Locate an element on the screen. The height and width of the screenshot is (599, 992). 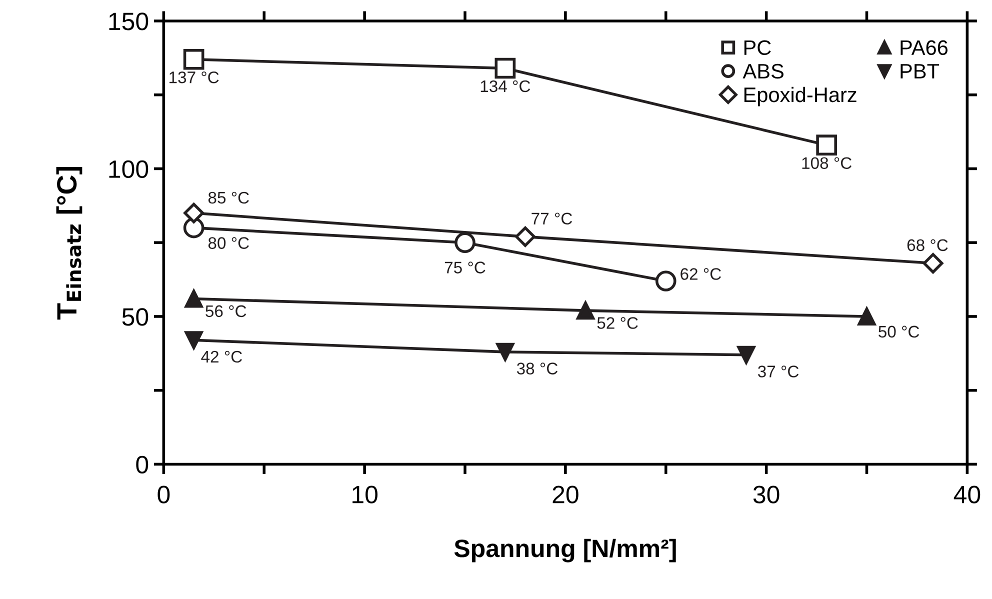
data-label: 62 °C is located at coordinates (701, 274).